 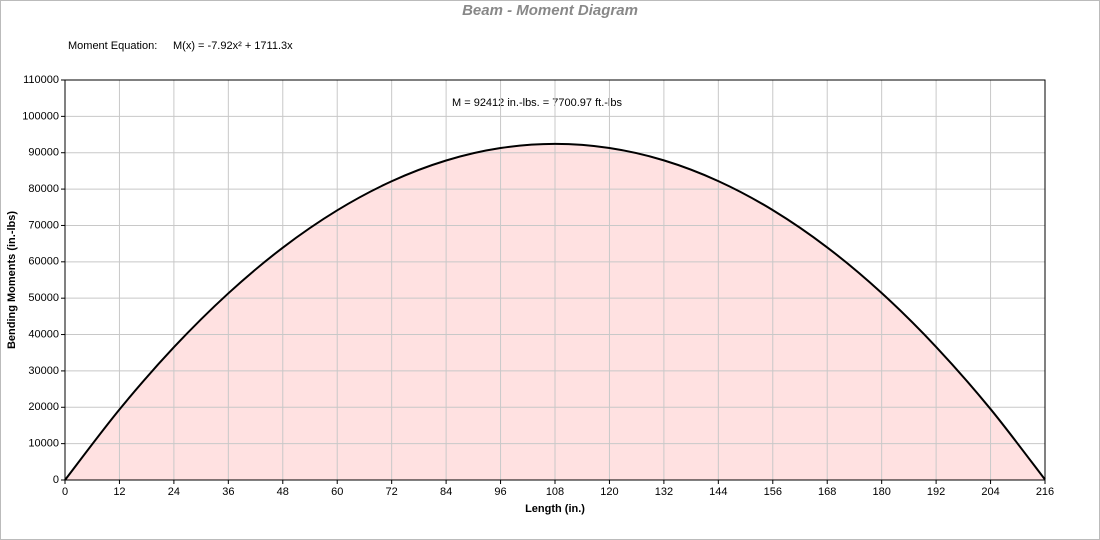 What do you see at coordinates (228, 492) in the screenshot?
I see `x-tick-label: 36` at bounding box center [228, 492].